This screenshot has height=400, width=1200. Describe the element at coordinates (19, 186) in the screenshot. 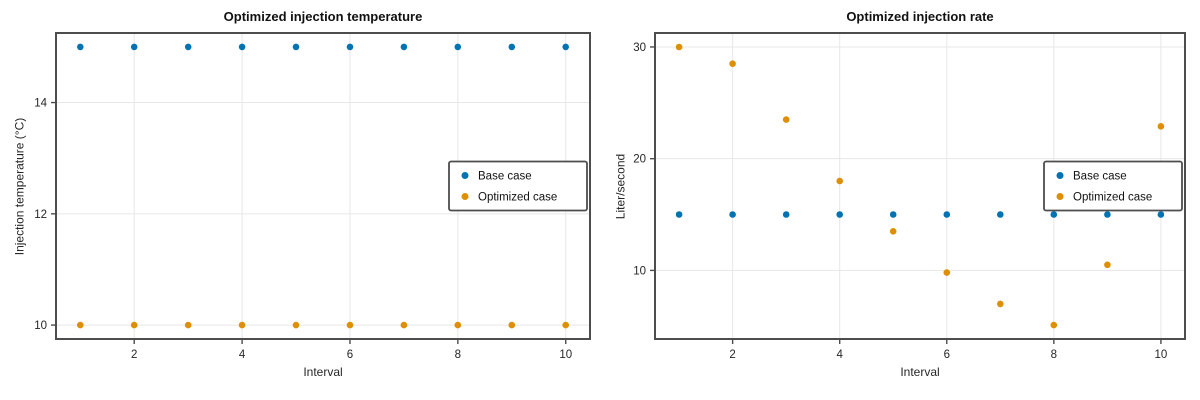

I see `y-axis-label-temperature: Injection temperature (°C)` at that location.